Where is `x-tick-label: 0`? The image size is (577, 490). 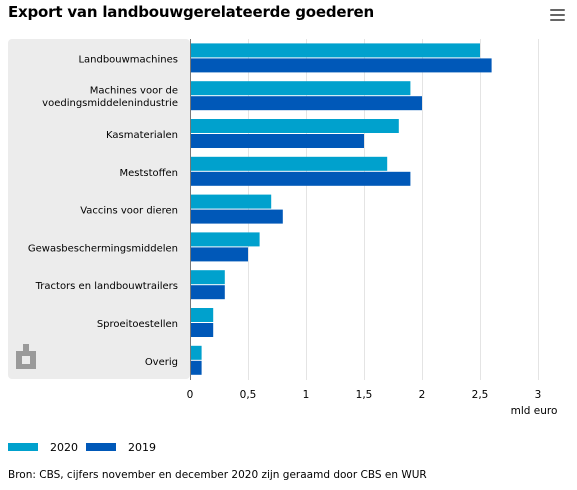 x-tick-label: 0 is located at coordinates (190, 395).